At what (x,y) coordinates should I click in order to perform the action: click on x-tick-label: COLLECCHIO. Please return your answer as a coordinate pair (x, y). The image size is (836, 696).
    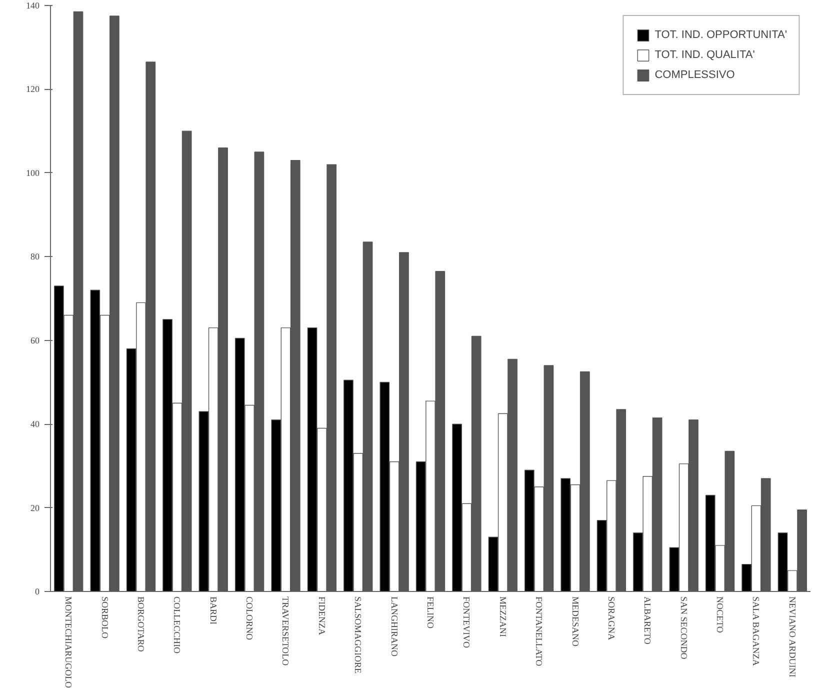
    Looking at the image, I should click on (177, 625).